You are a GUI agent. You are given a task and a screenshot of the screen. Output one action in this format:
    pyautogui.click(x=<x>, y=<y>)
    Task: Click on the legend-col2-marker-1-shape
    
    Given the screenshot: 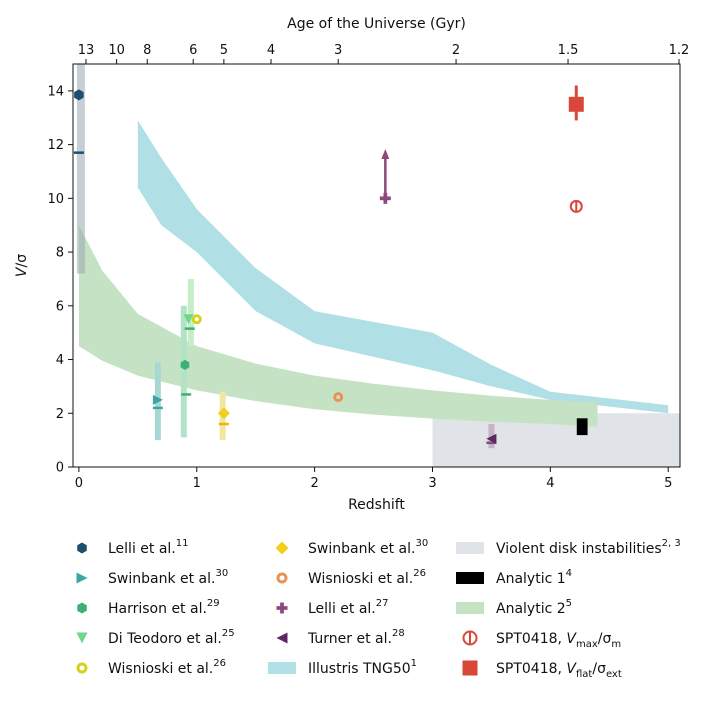 What is the action you would take?
    pyautogui.click(x=282, y=578)
    